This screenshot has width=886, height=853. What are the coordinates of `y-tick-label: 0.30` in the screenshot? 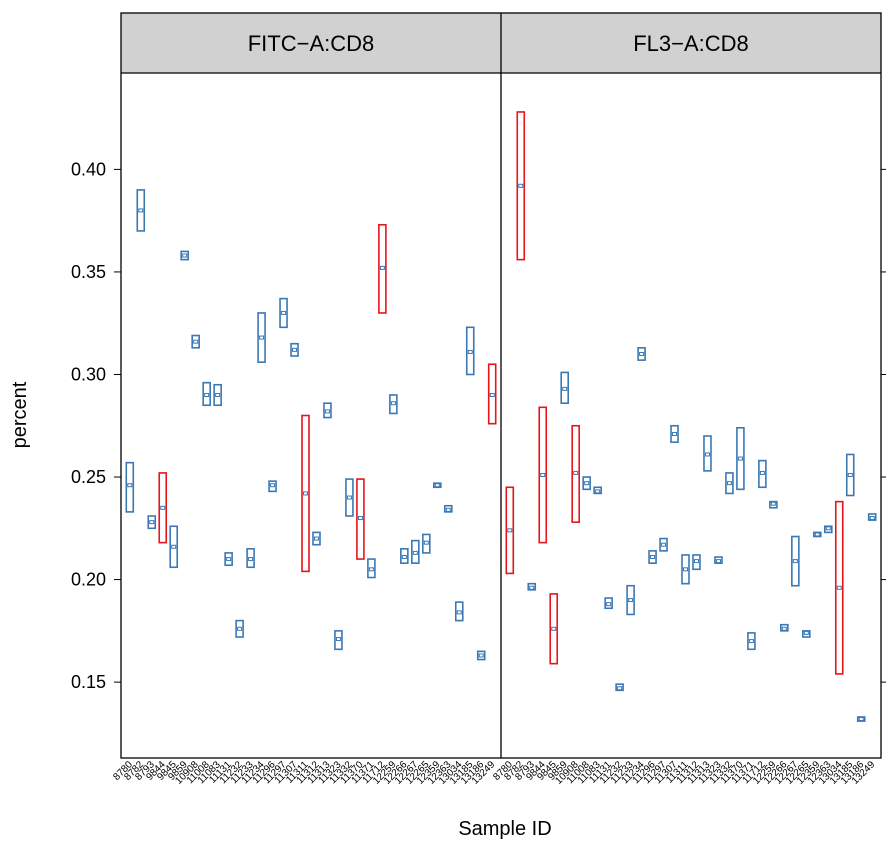 It's located at (88, 374).